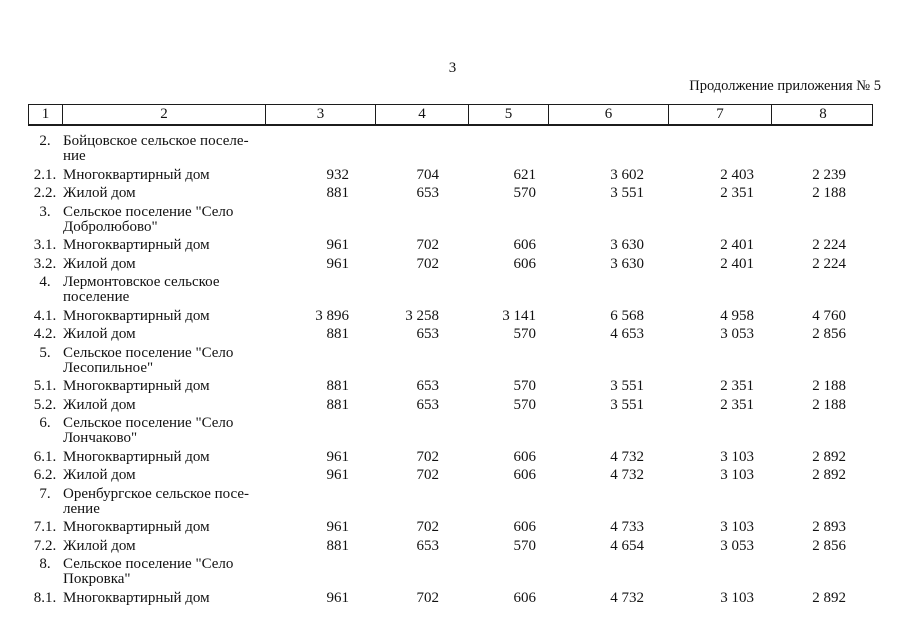 This screenshot has height=640, width=905. What do you see at coordinates (45, 475) in the screenshot?
I see `row-number: 6.2.` at bounding box center [45, 475].